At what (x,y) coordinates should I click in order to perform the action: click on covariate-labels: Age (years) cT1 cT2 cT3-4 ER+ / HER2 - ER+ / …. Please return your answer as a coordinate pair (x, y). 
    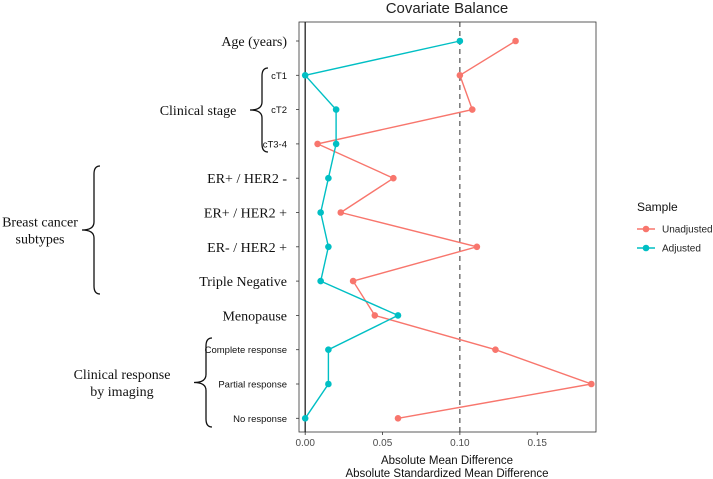
    Looking at the image, I should click on (249, 230).